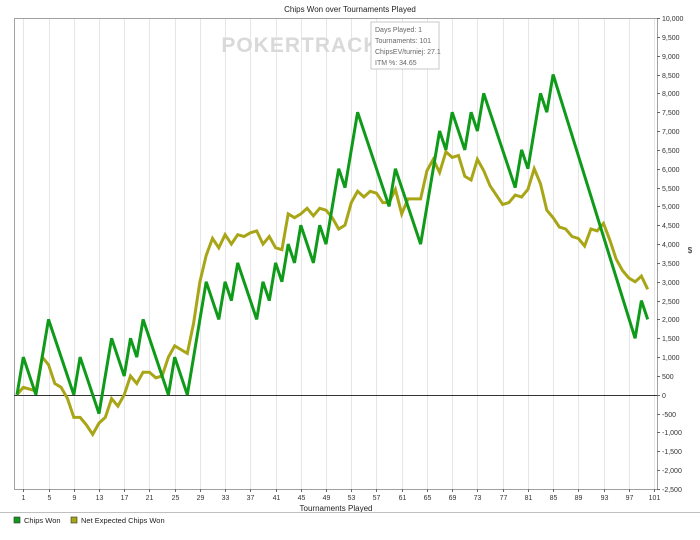  What do you see at coordinates (123, 520) in the screenshot?
I see `legend-label-net-expected: Net Expected Chips Won` at bounding box center [123, 520].